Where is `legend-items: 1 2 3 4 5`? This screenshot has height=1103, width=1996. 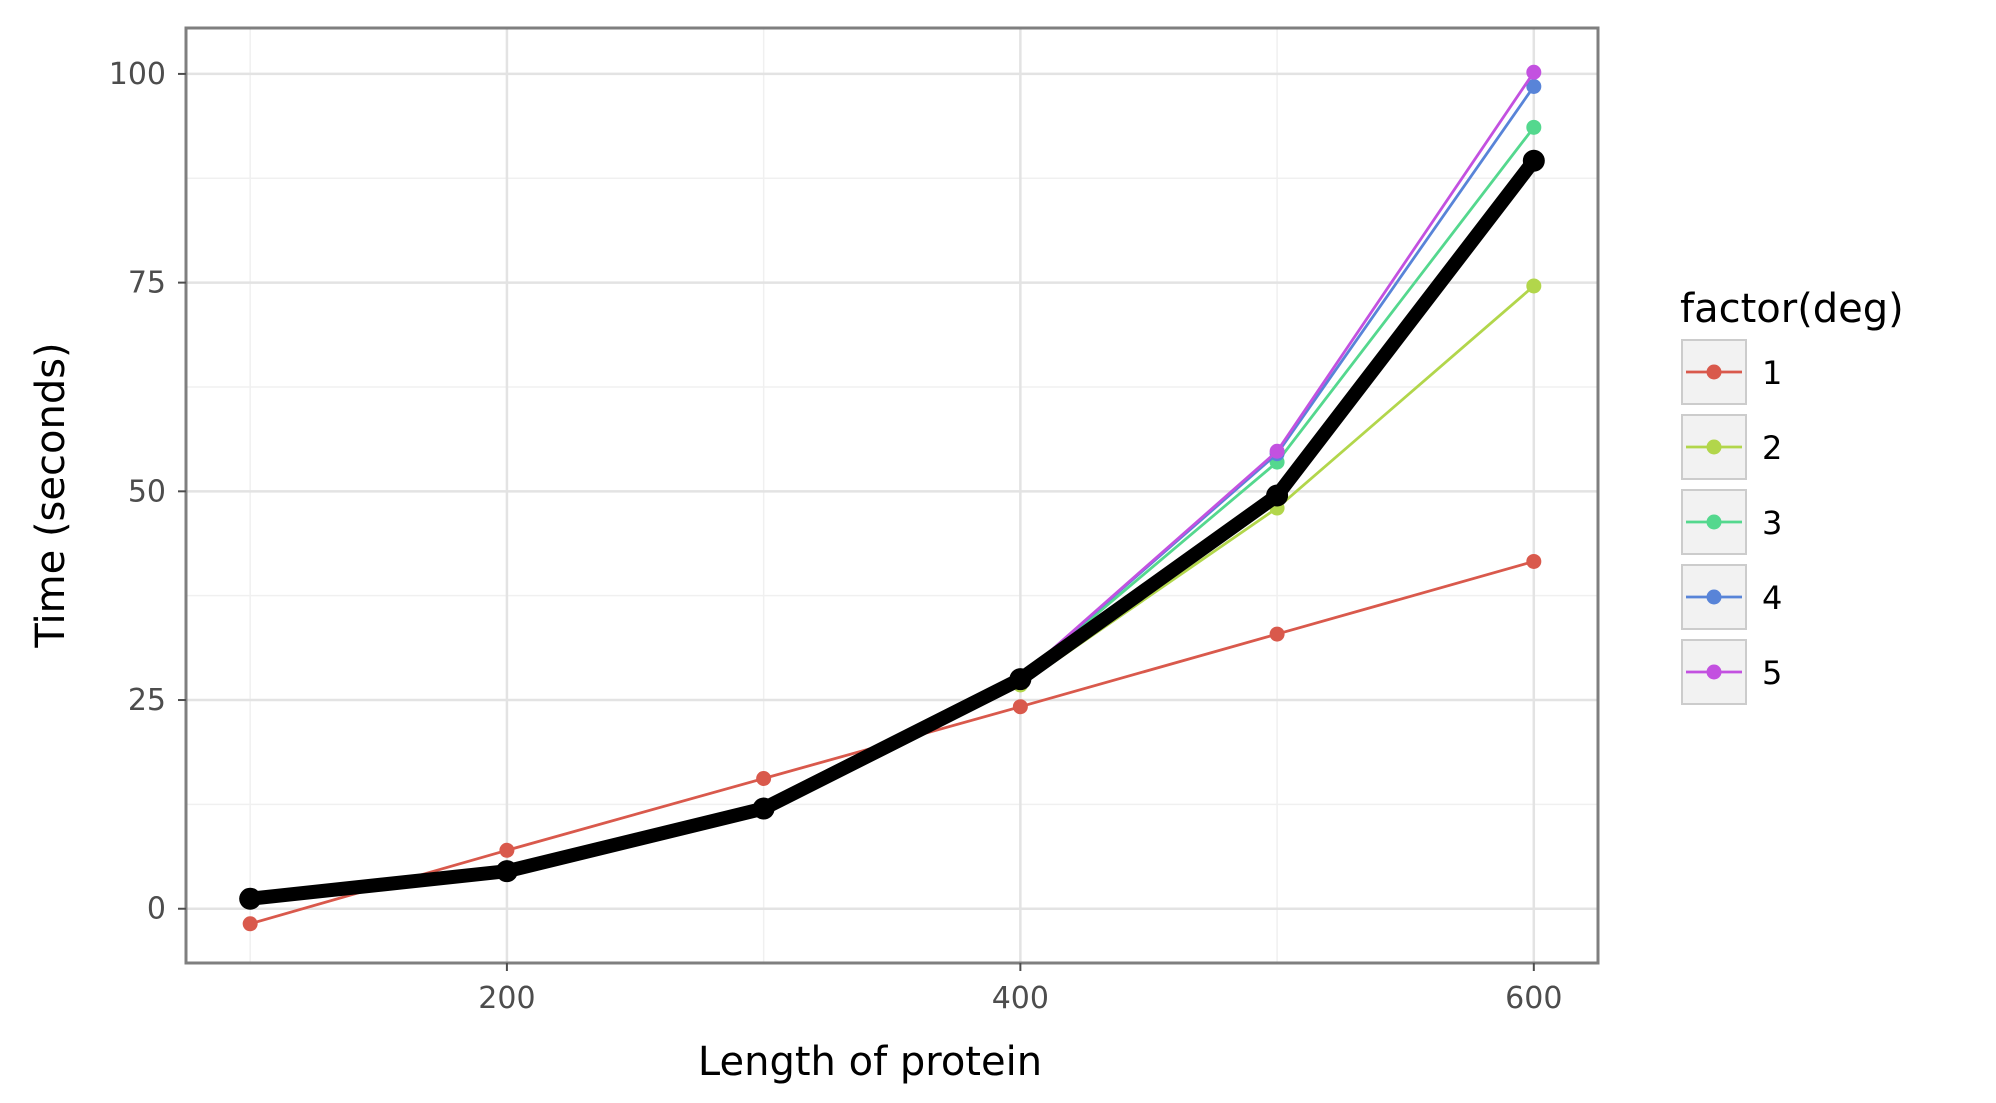
legend-items: 1 2 3 4 5 is located at coordinates (1731, 522).